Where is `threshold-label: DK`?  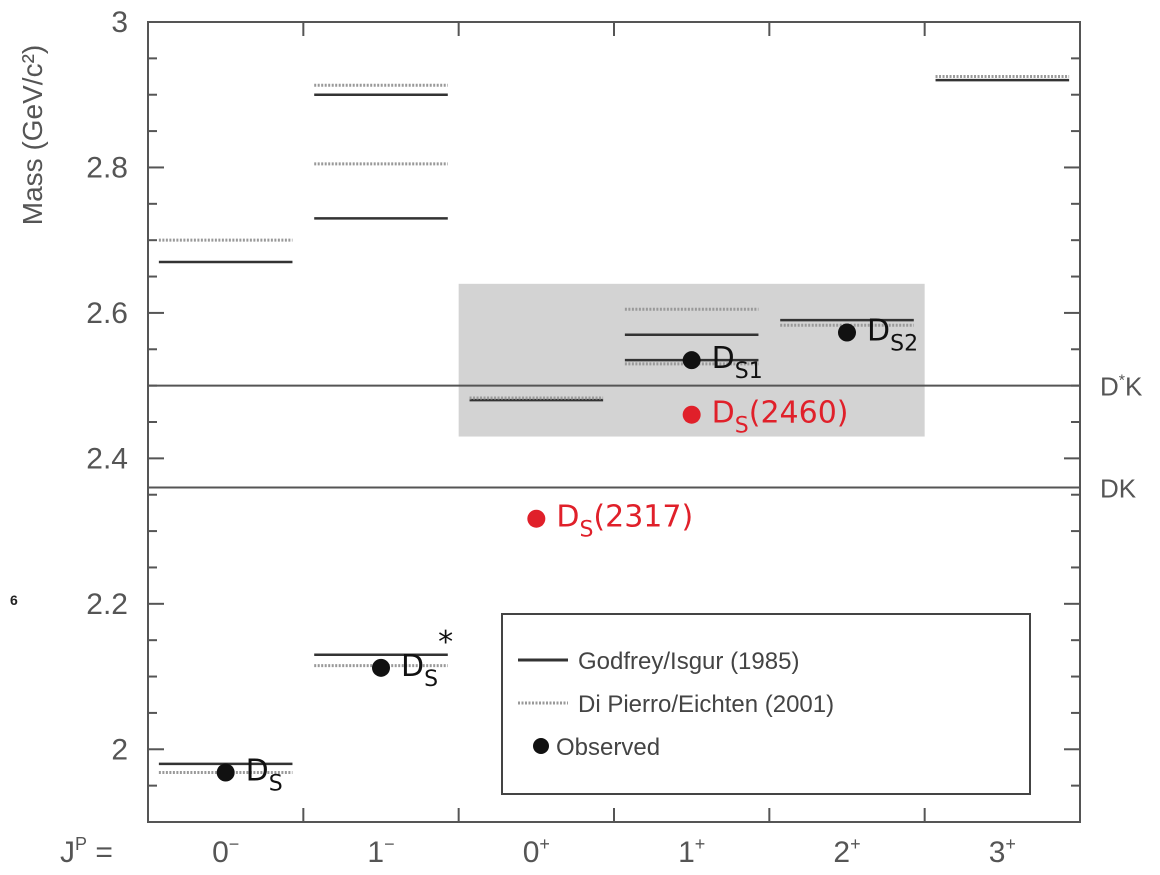 threshold-label: DK is located at coordinates (1118, 488).